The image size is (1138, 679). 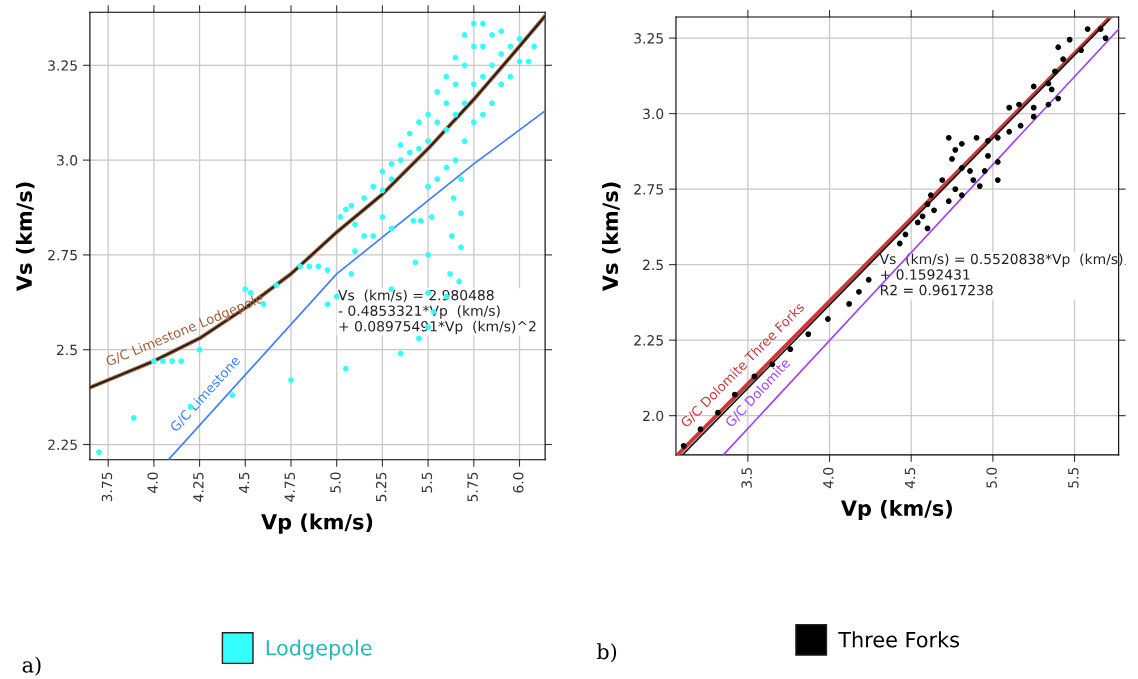 I want to click on x-tick-label: 5.25, so click(x=381, y=487).